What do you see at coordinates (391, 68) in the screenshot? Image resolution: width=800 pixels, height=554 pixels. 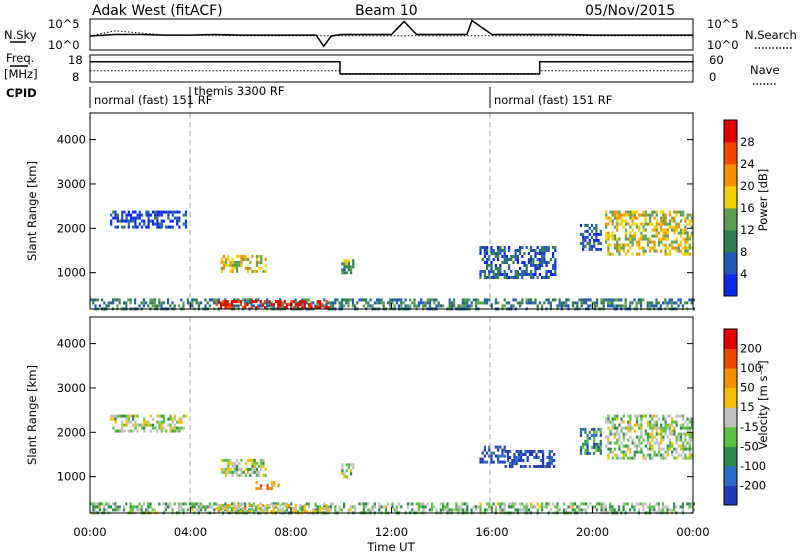 I see `freq-series` at bounding box center [391, 68].